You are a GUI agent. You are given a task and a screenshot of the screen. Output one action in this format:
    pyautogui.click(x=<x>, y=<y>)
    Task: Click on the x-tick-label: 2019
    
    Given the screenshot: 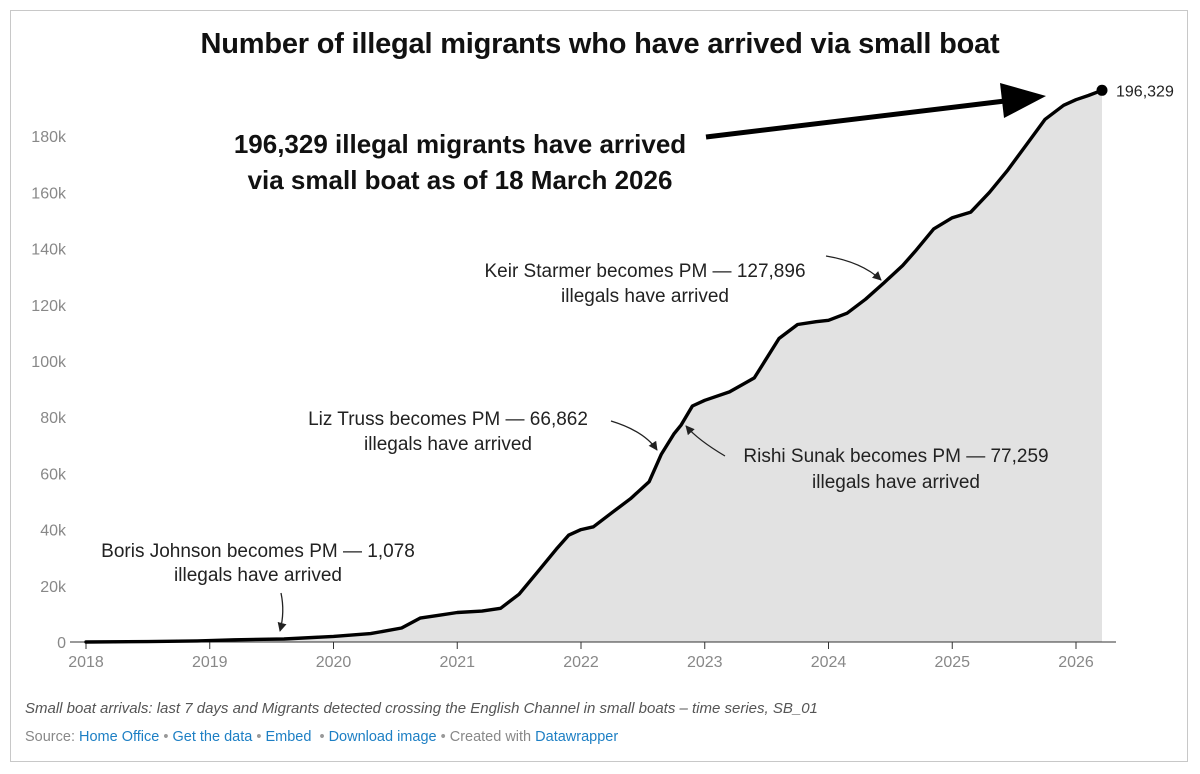 What is the action you would take?
    pyautogui.click(x=210, y=662)
    